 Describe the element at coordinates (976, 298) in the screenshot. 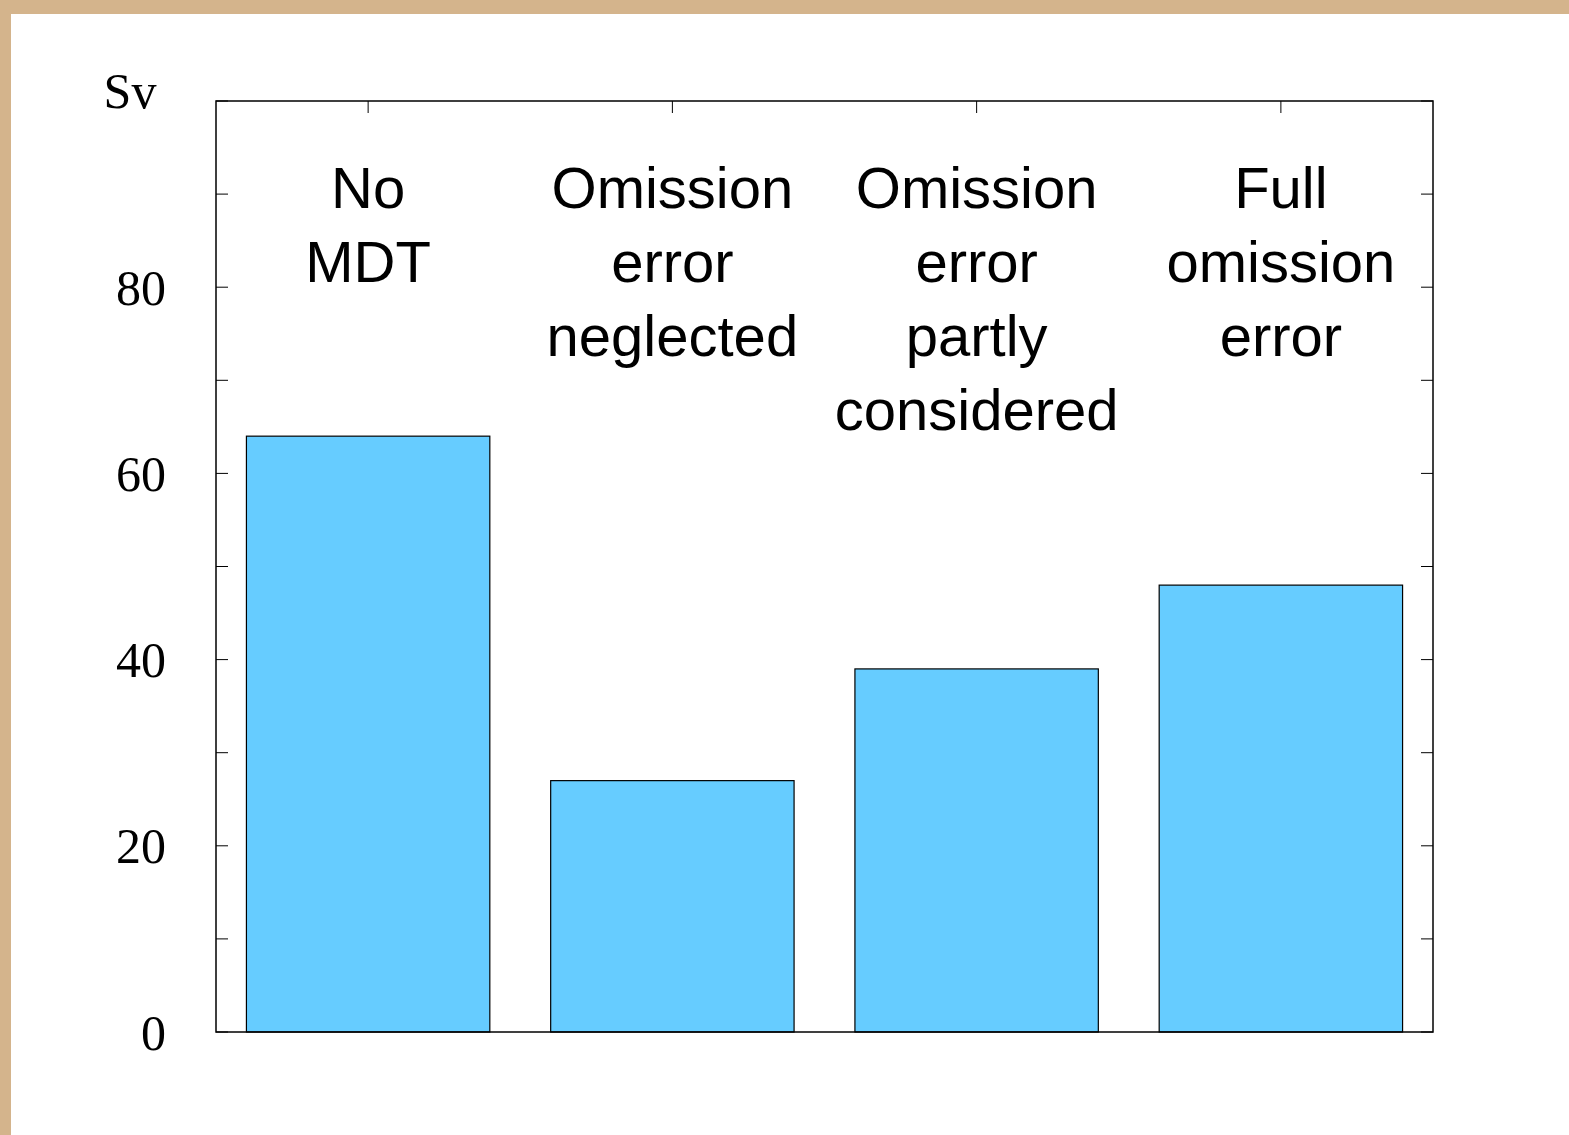

I see `x-tick-label: Omission error partly considered` at that location.